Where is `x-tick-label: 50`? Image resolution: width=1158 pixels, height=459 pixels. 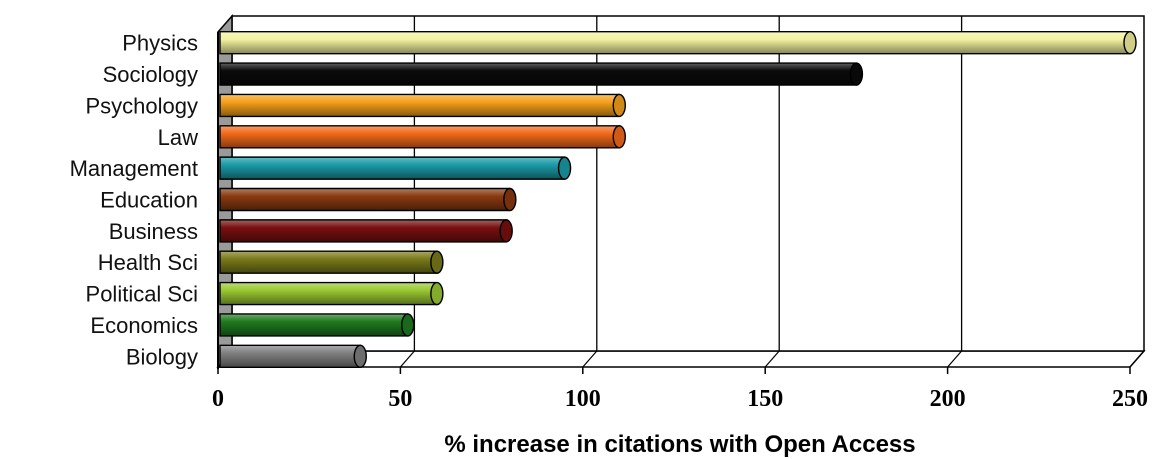 x-tick-label: 50 is located at coordinates (400, 399).